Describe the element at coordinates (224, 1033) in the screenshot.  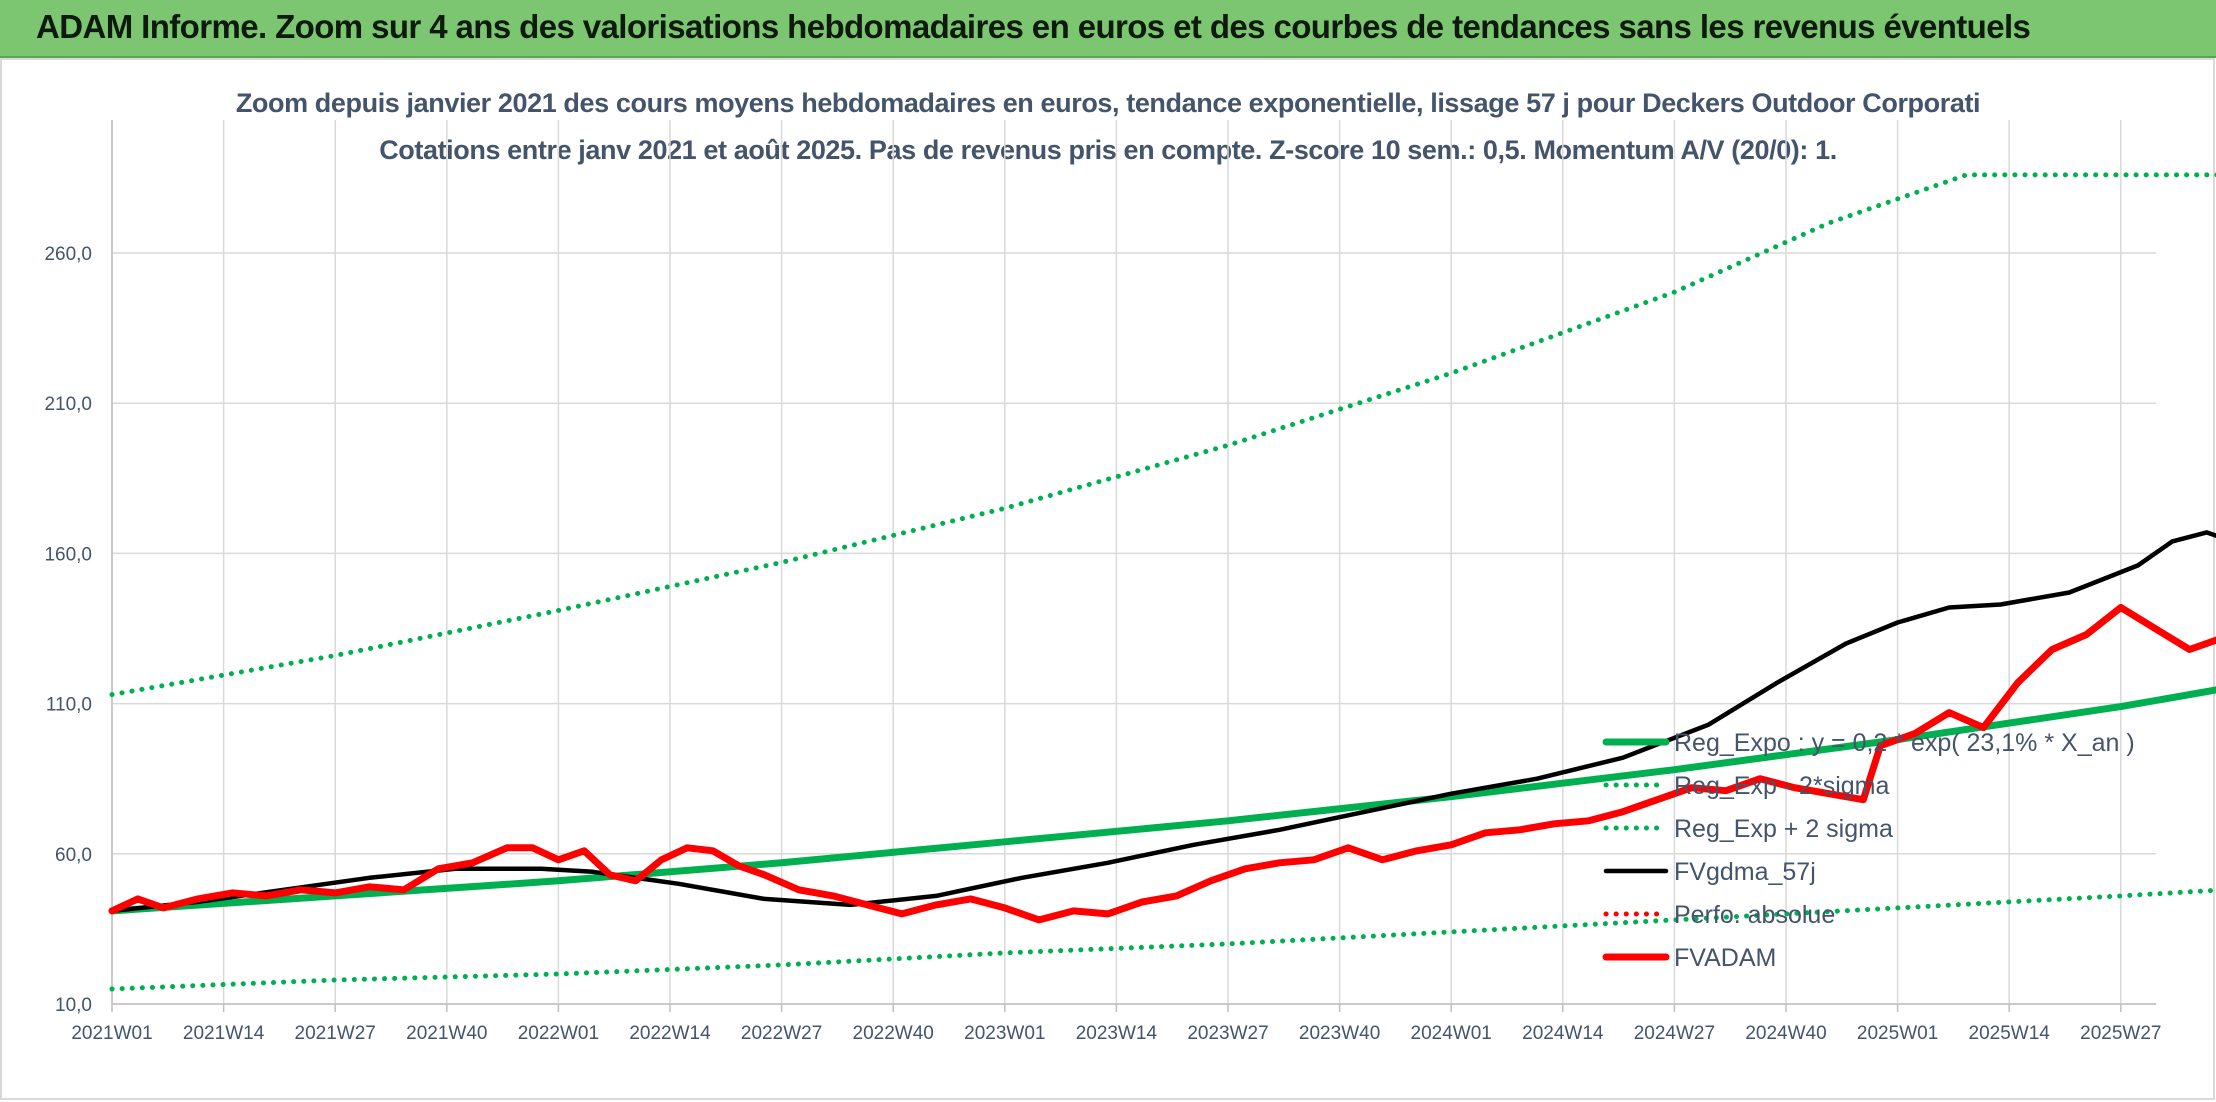
I see `x-tick-label: 2021W14` at that location.